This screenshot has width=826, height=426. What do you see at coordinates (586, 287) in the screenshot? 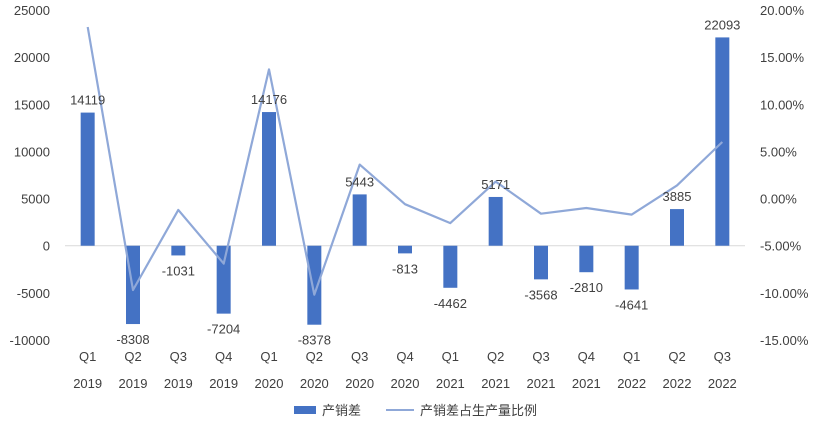
I see `bar-data-label: -2810` at bounding box center [586, 287].